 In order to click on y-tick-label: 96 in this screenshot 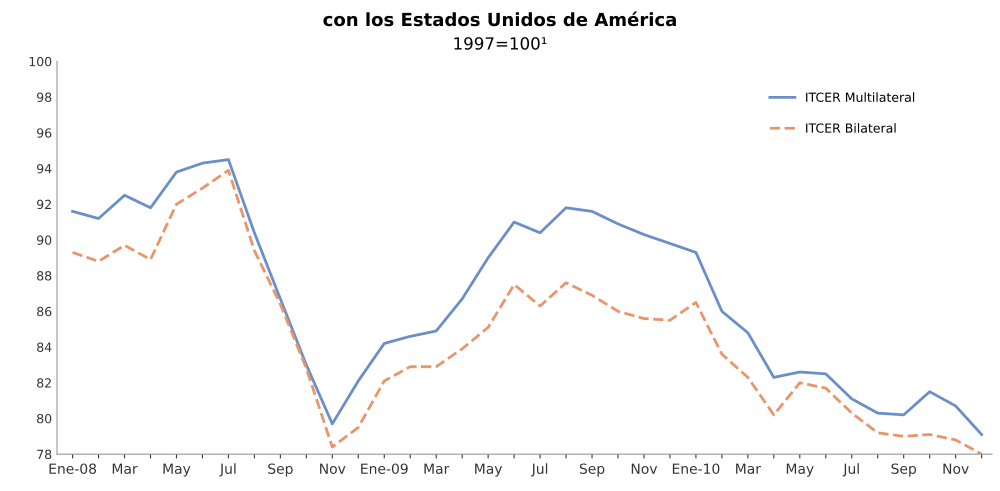, I will do `click(44, 133)`.